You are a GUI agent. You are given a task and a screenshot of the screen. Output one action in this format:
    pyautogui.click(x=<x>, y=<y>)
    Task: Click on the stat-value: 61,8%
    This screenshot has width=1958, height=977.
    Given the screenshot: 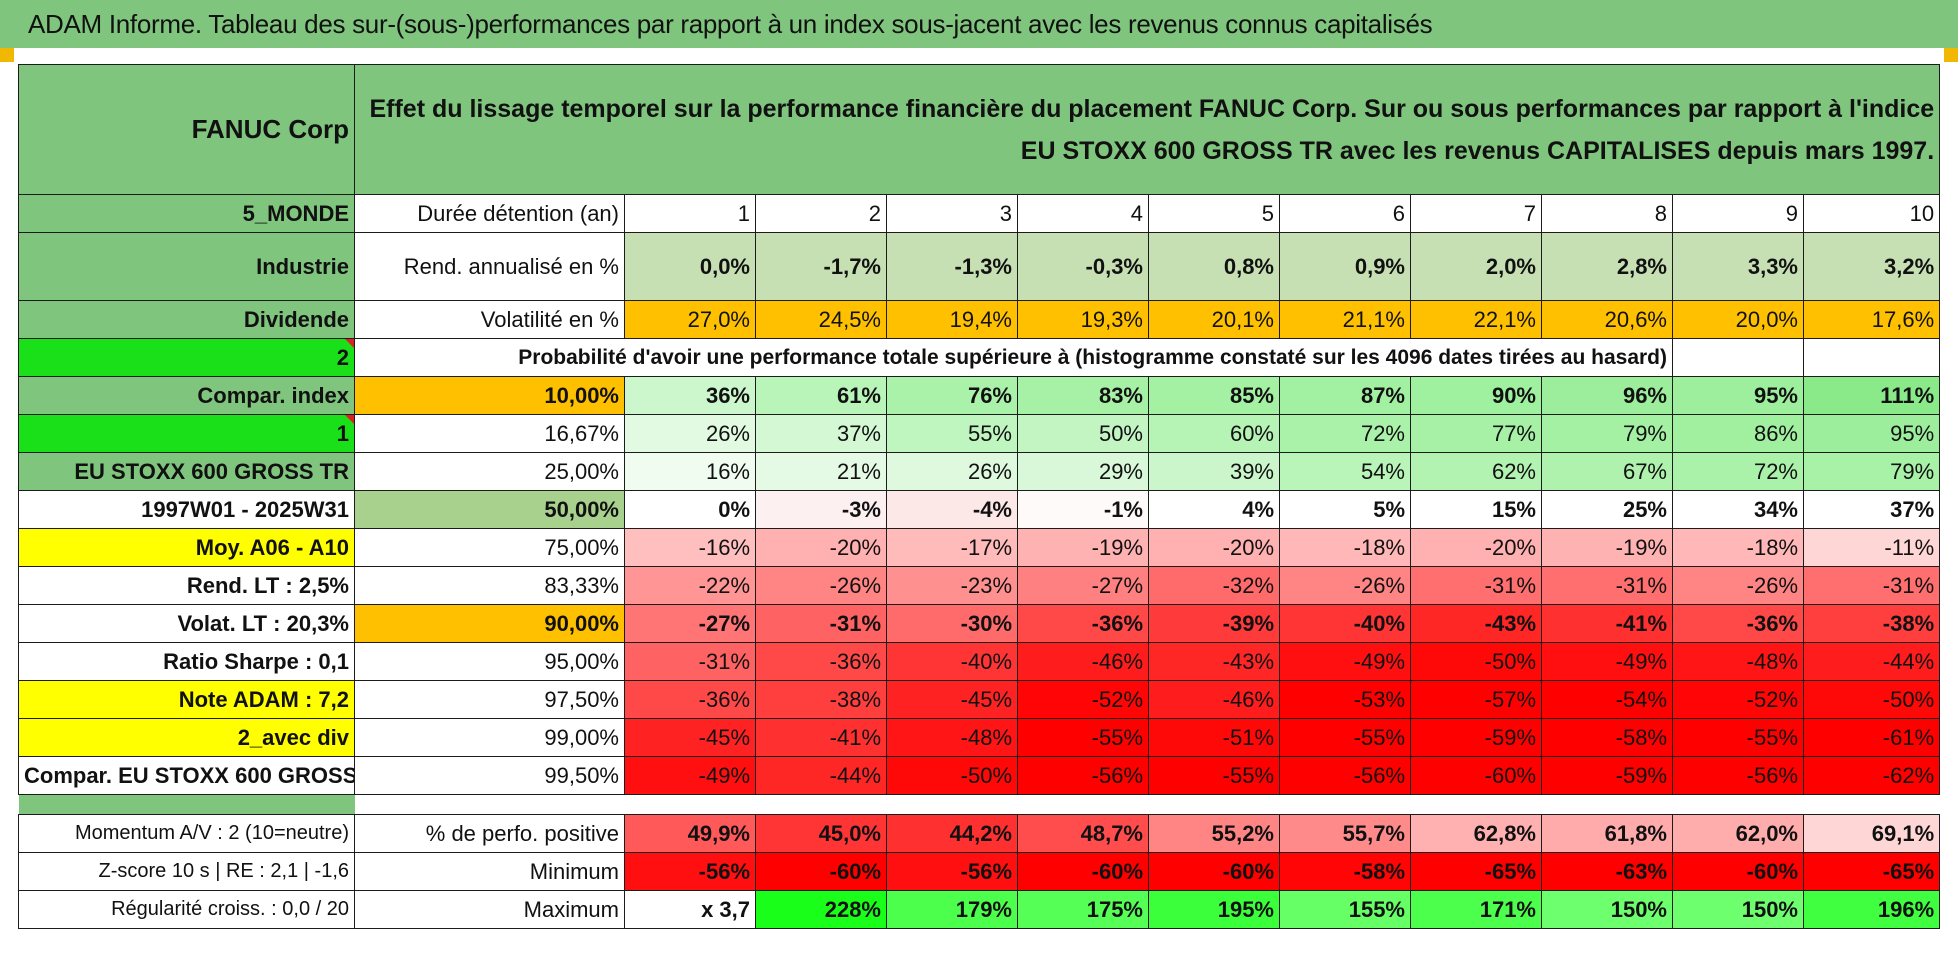 What is the action you would take?
    pyautogui.click(x=1607, y=833)
    